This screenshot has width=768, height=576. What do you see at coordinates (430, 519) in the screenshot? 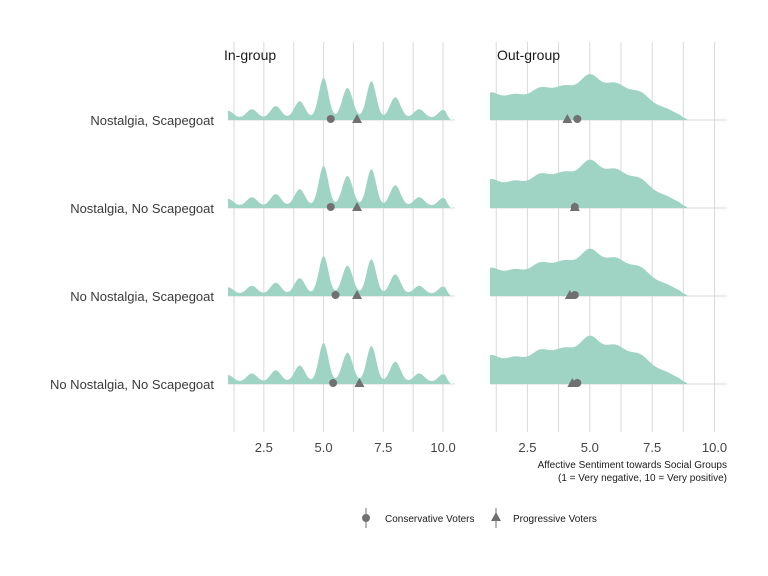
I see `legend-label-conservative: Conservative Voters` at bounding box center [430, 519].